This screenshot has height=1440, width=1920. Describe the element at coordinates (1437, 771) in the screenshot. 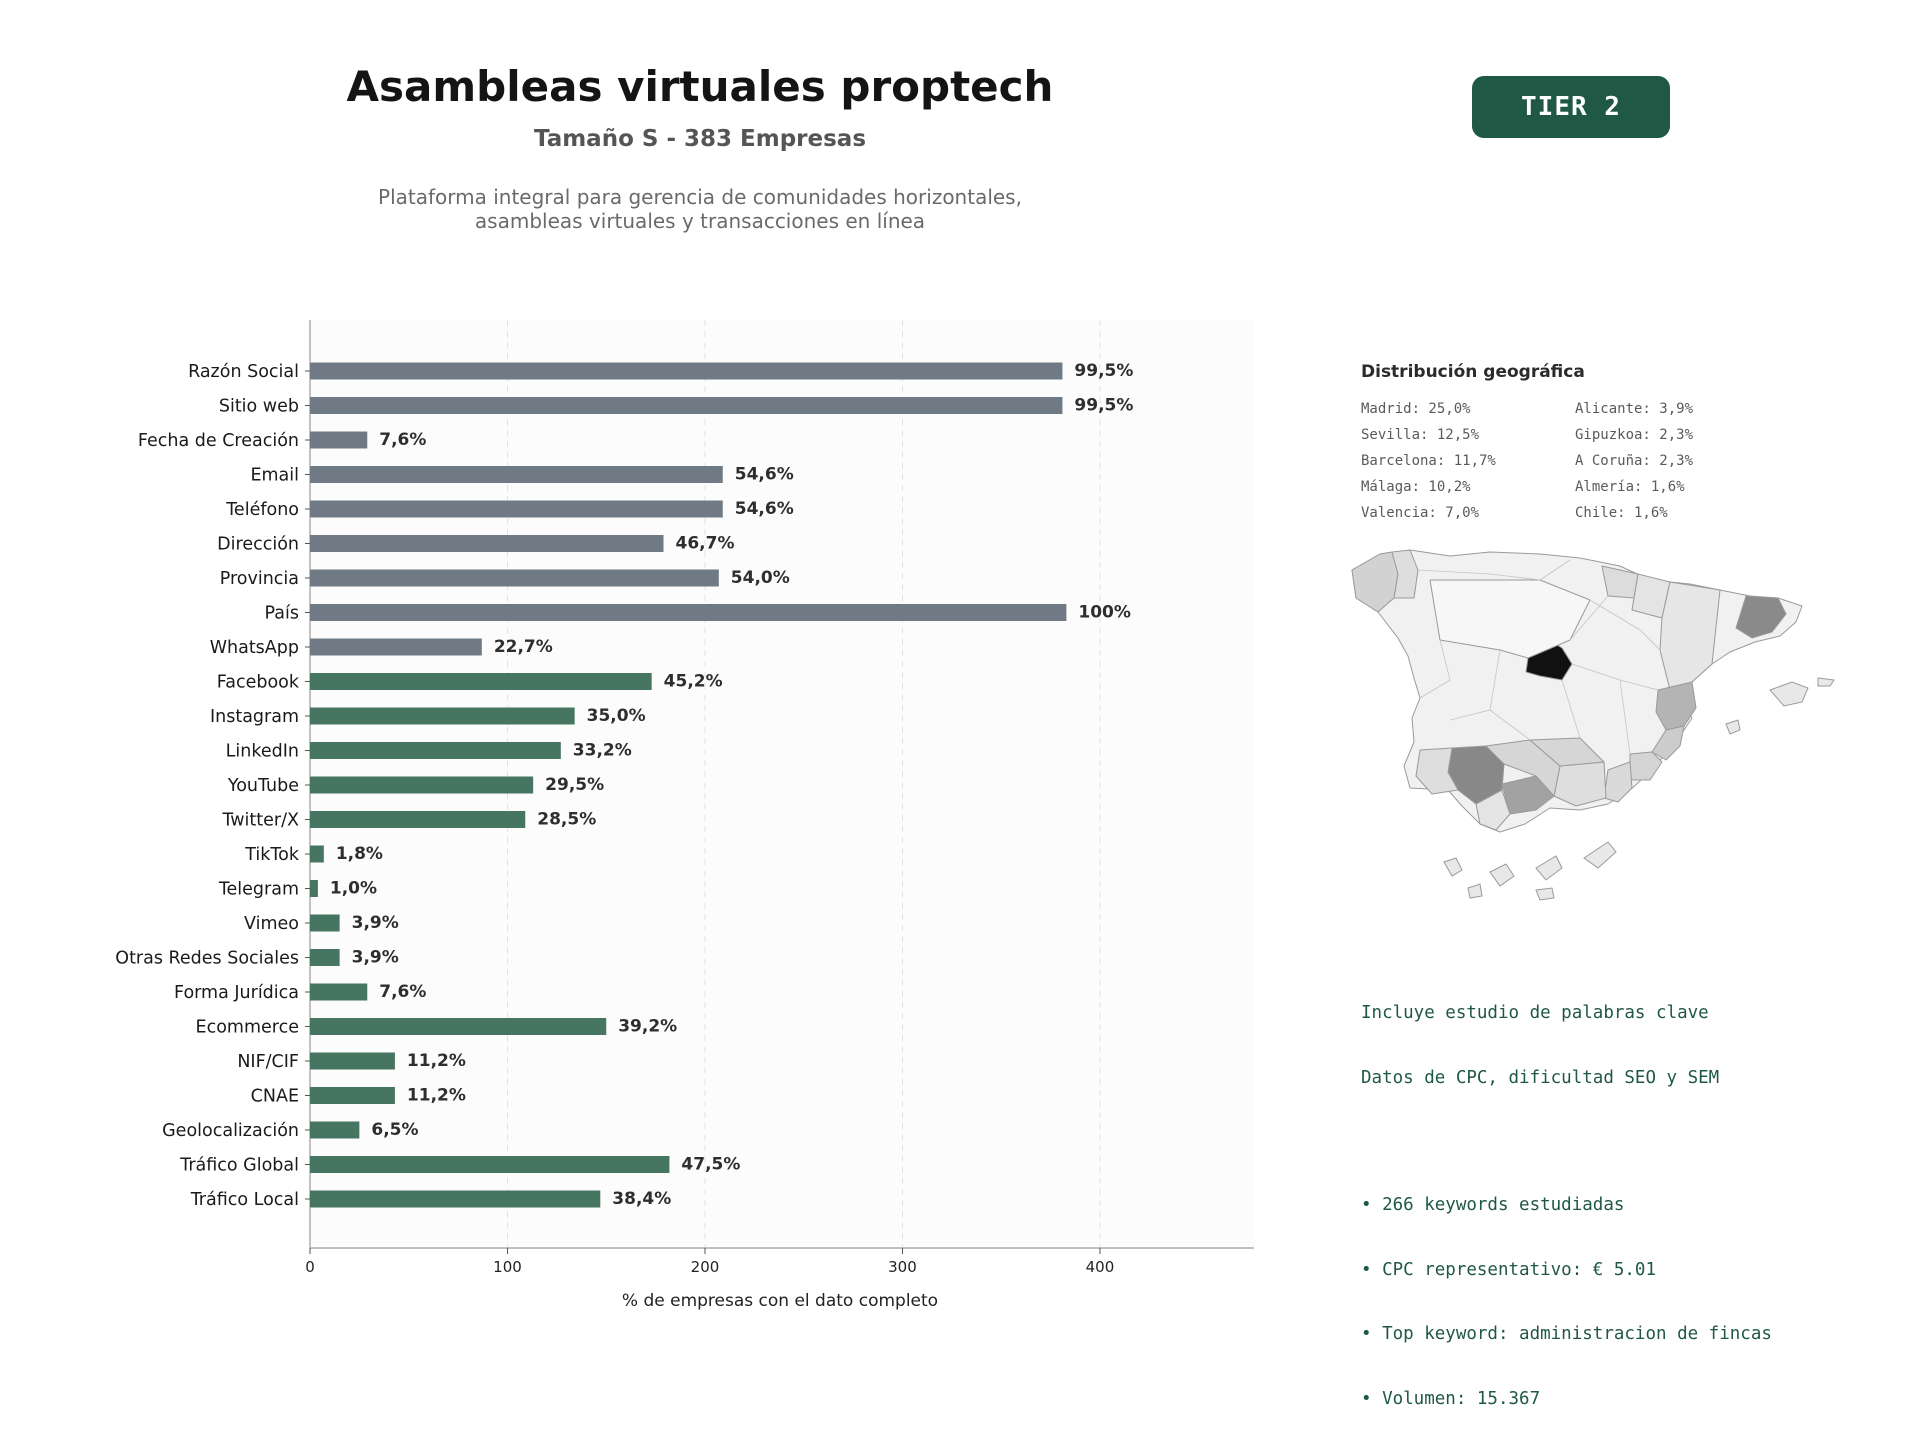

I see `map-huelva-region` at that location.